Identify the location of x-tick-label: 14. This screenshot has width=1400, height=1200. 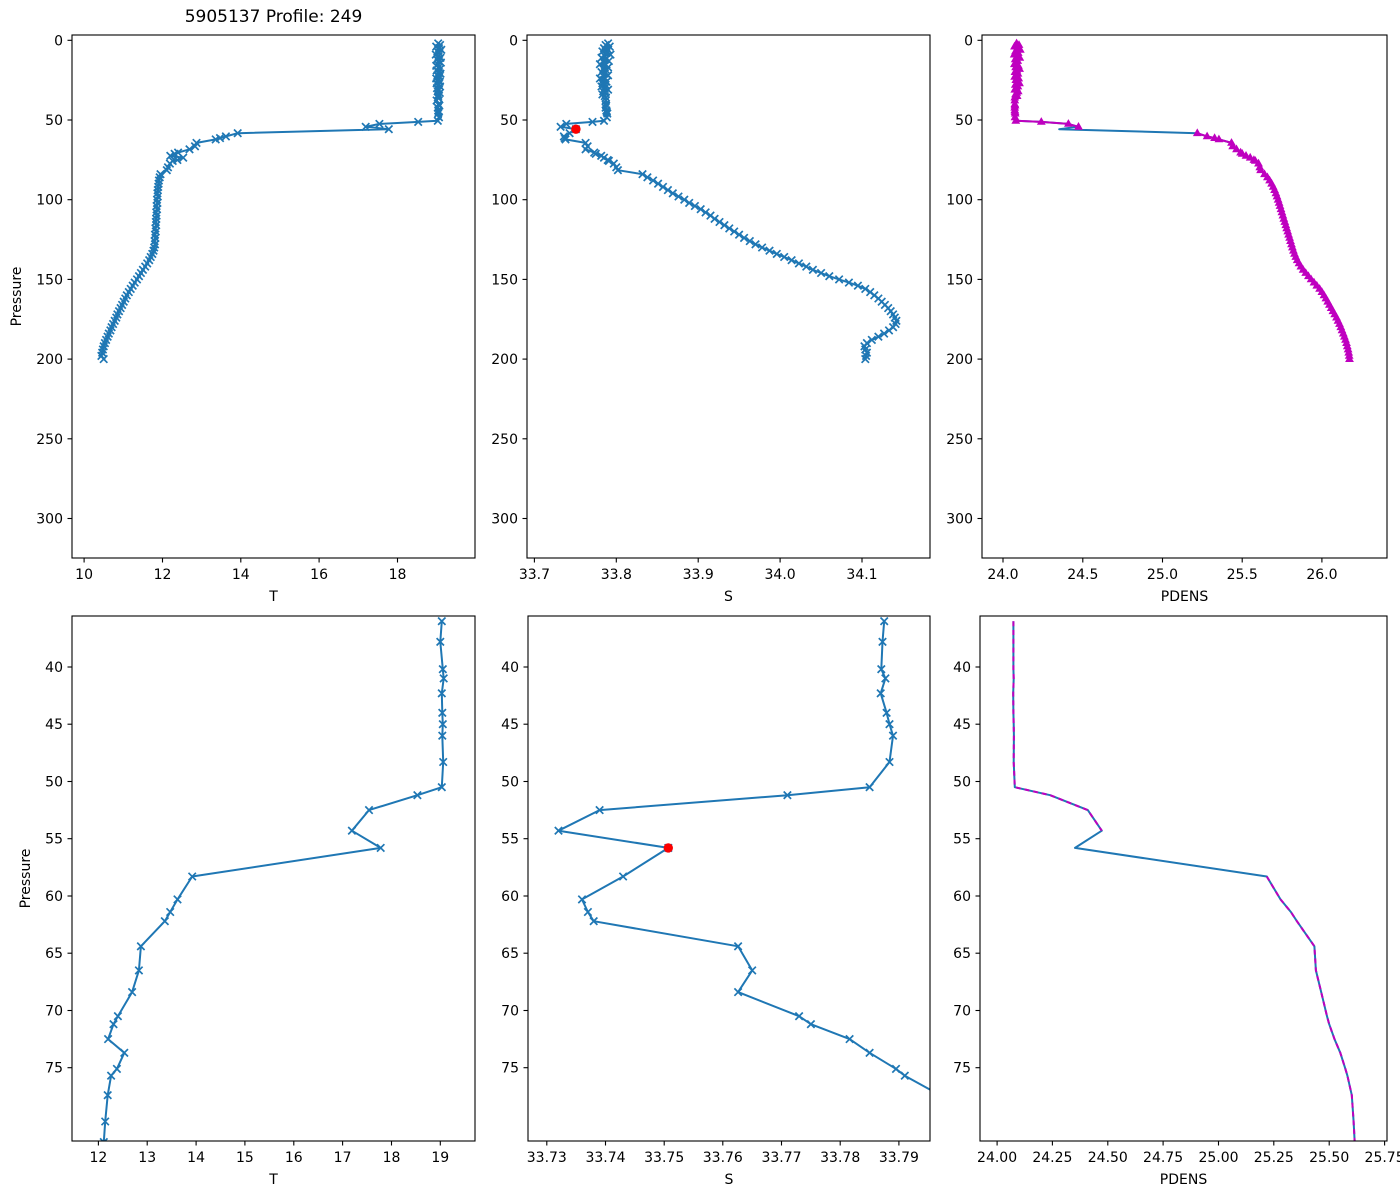
(241, 575).